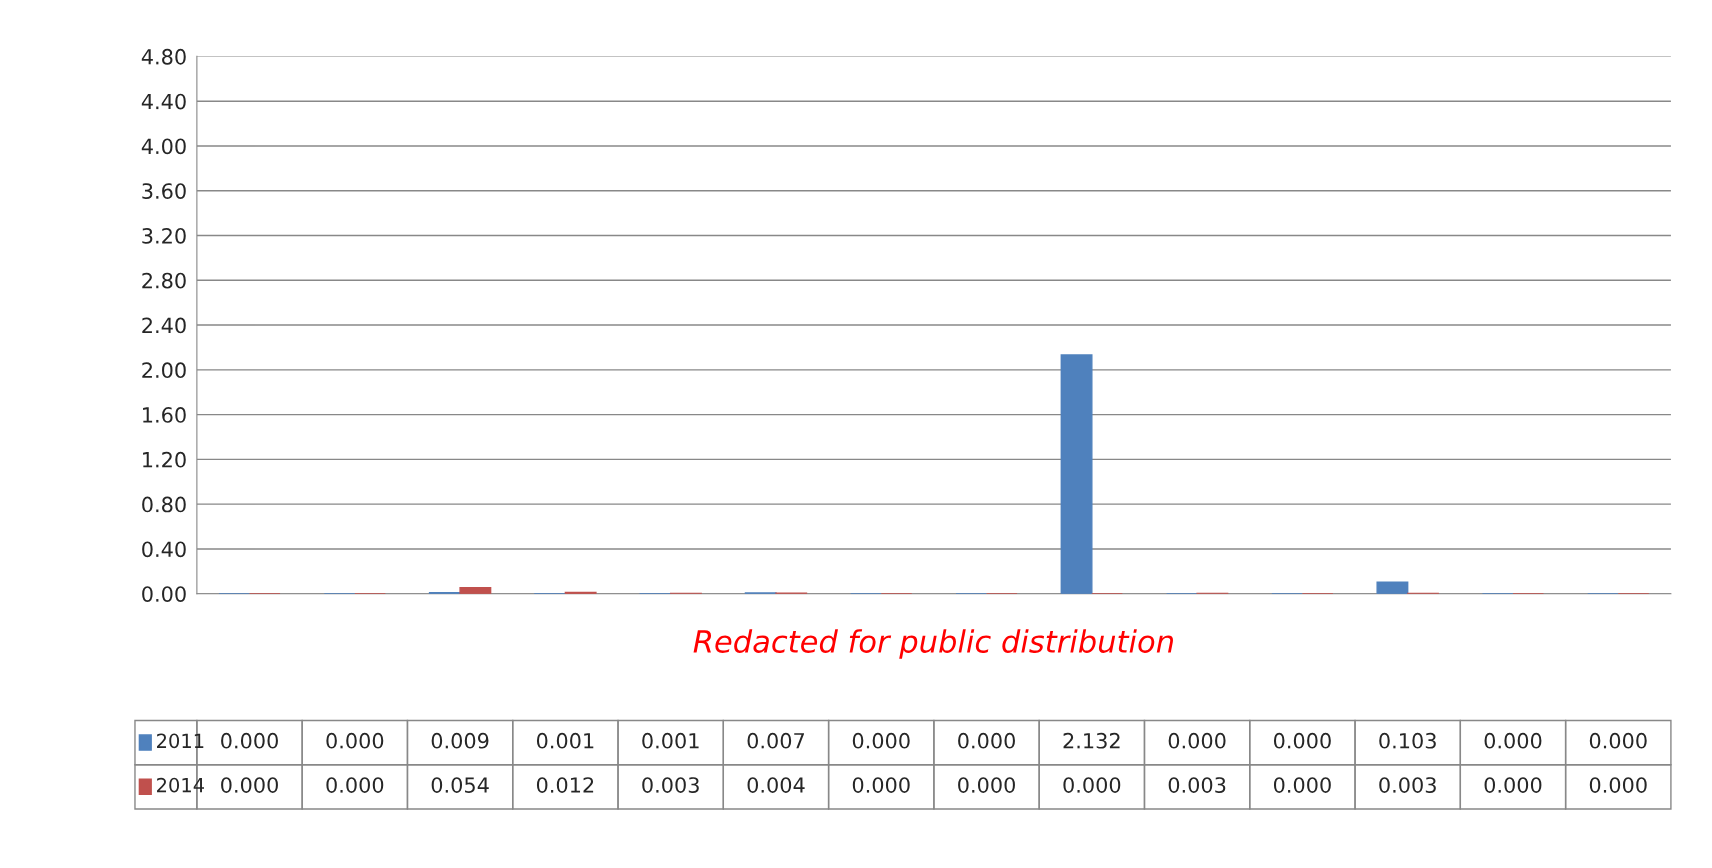 This screenshot has width=1712, height=868. Describe the element at coordinates (164, 325) in the screenshot. I see `y-tick-label: 2.40` at that location.